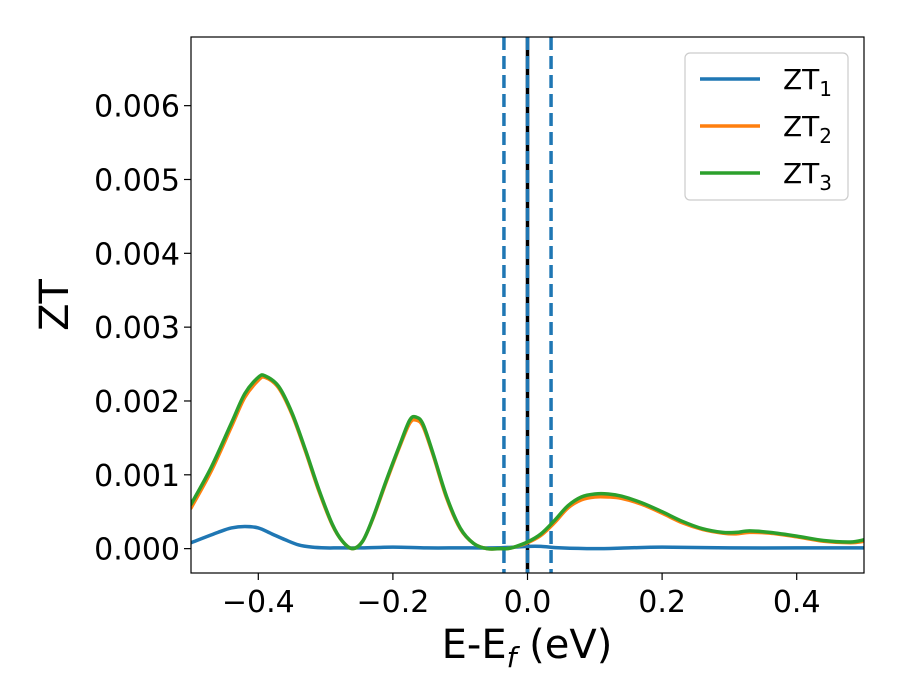 The height and width of the screenshot is (700, 900). Describe the element at coordinates (137, 328) in the screenshot. I see `y-tick-label: 0.003` at that location.